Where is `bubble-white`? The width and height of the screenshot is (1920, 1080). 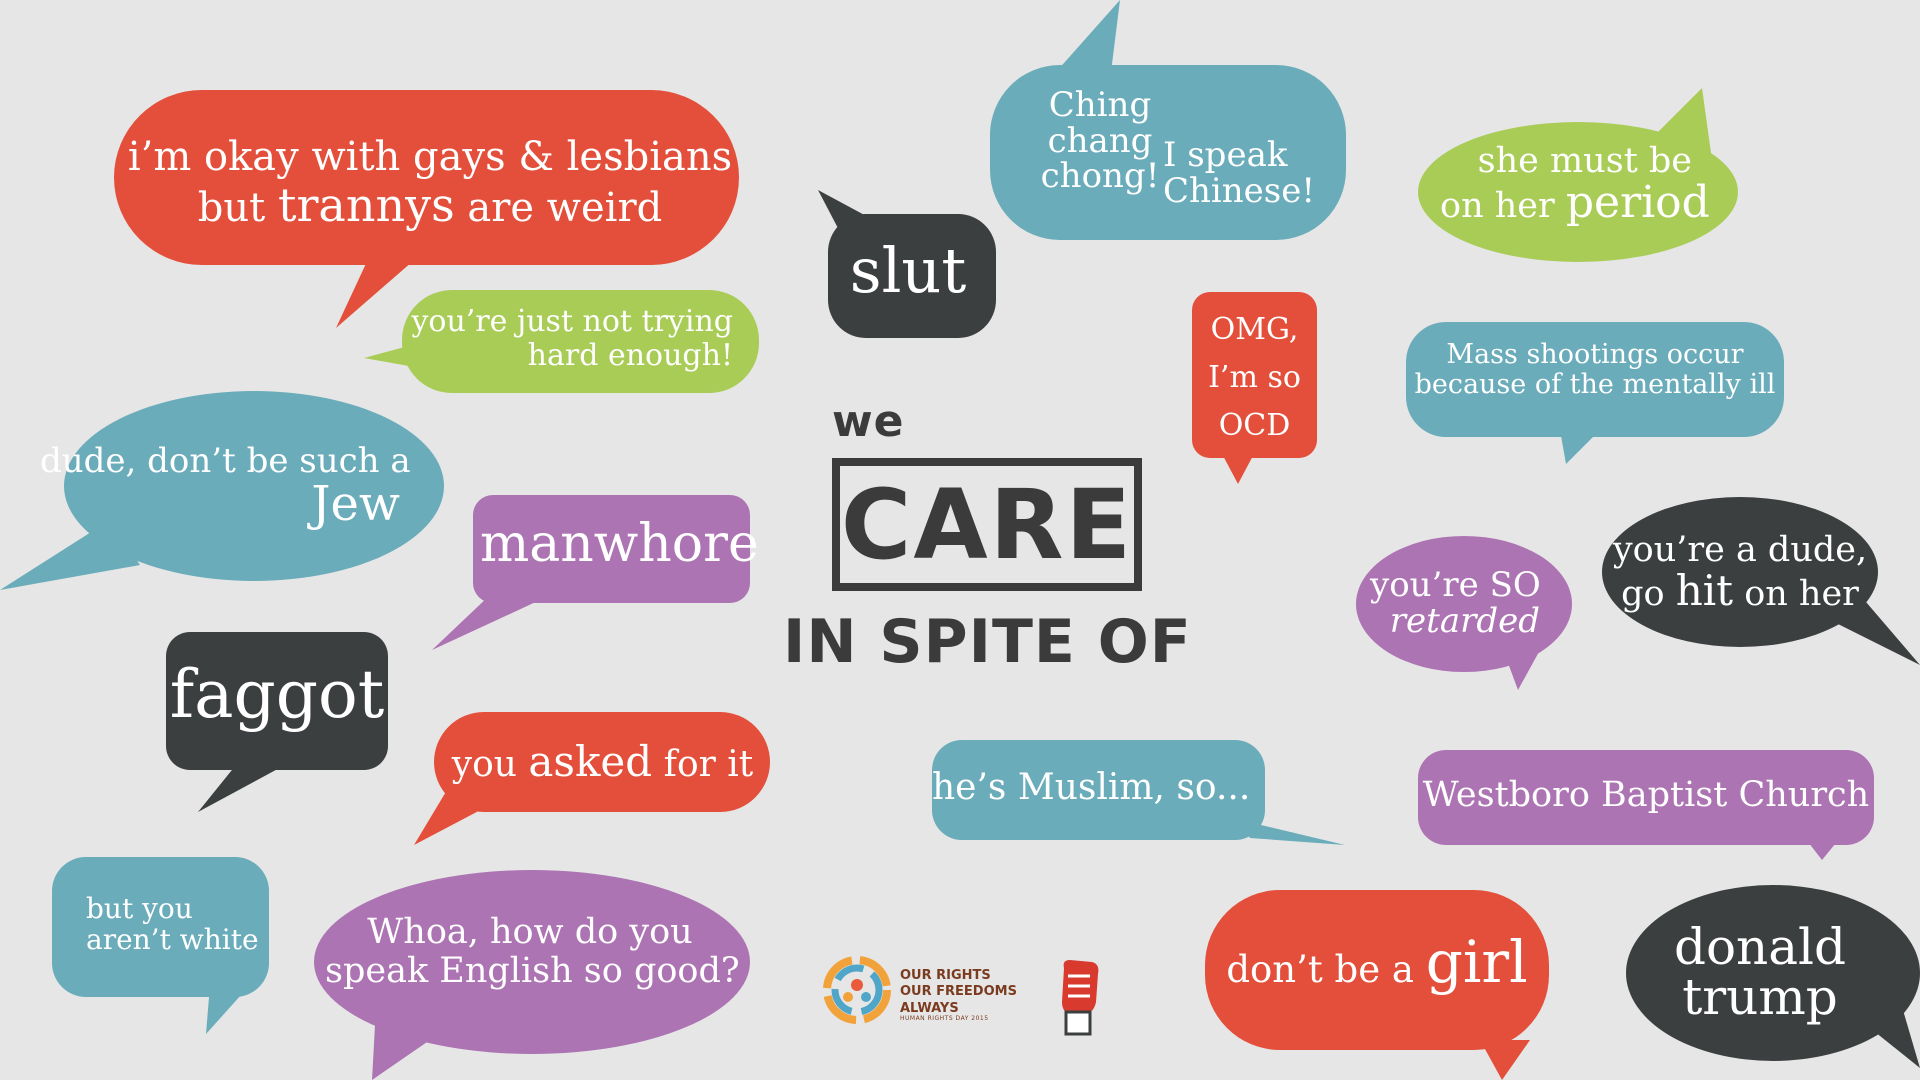 bubble-white is located at coordinates (160, 945).